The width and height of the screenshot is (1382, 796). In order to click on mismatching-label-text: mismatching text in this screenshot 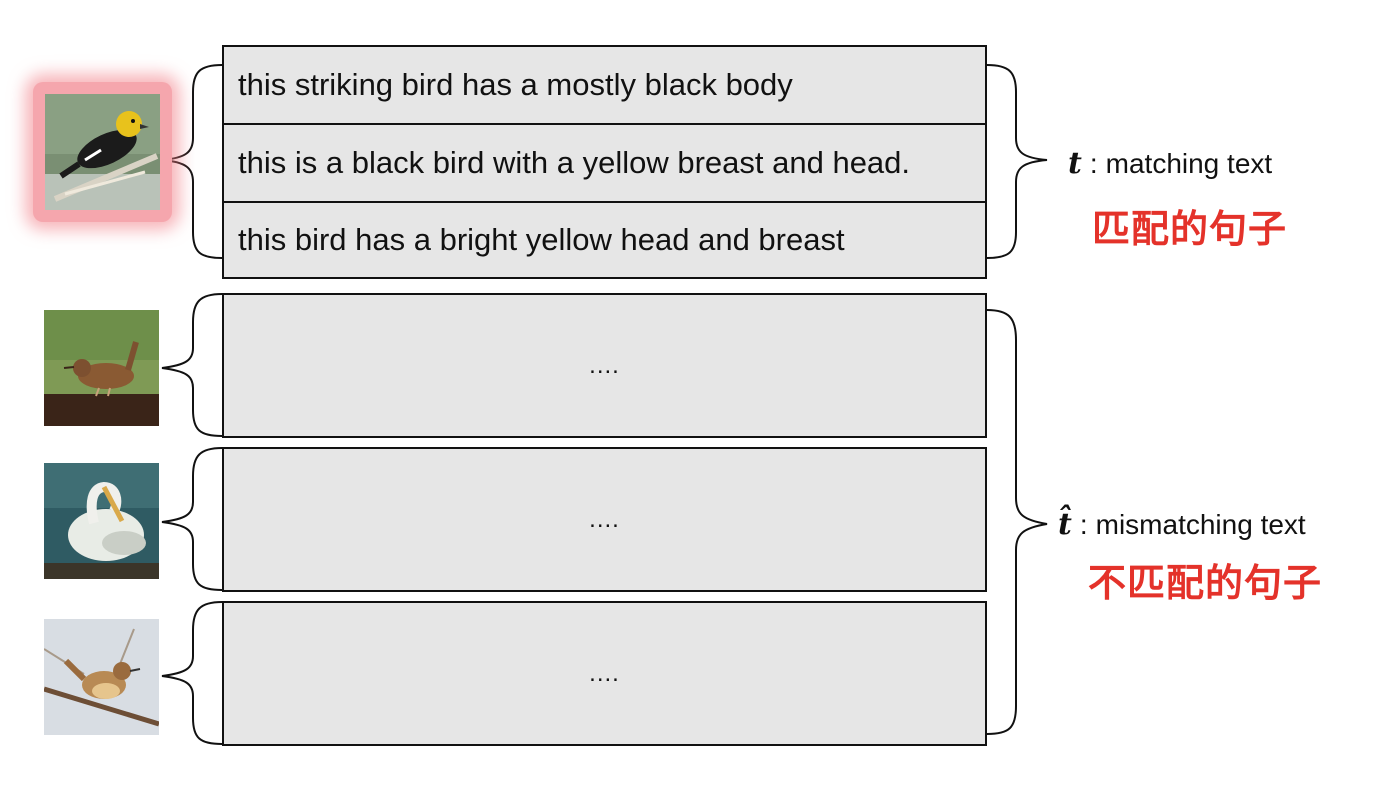, I will do `click(1200, 524)`.